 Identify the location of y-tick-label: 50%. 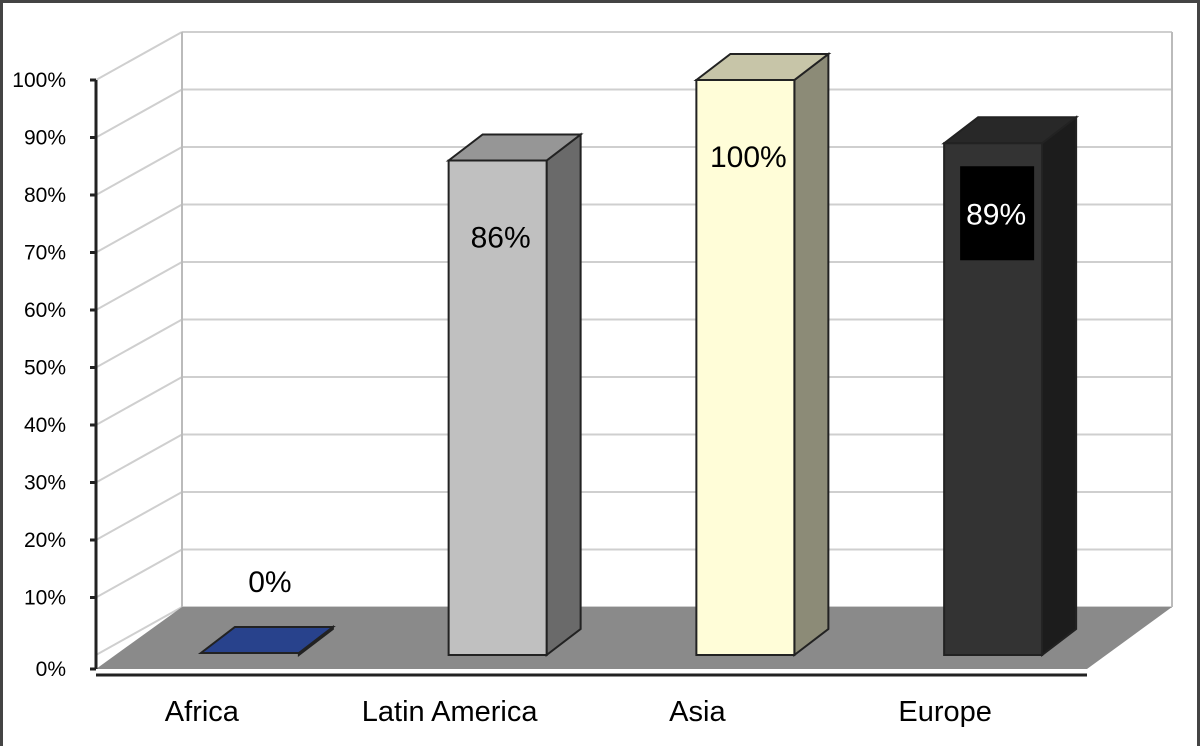
(45, 368).